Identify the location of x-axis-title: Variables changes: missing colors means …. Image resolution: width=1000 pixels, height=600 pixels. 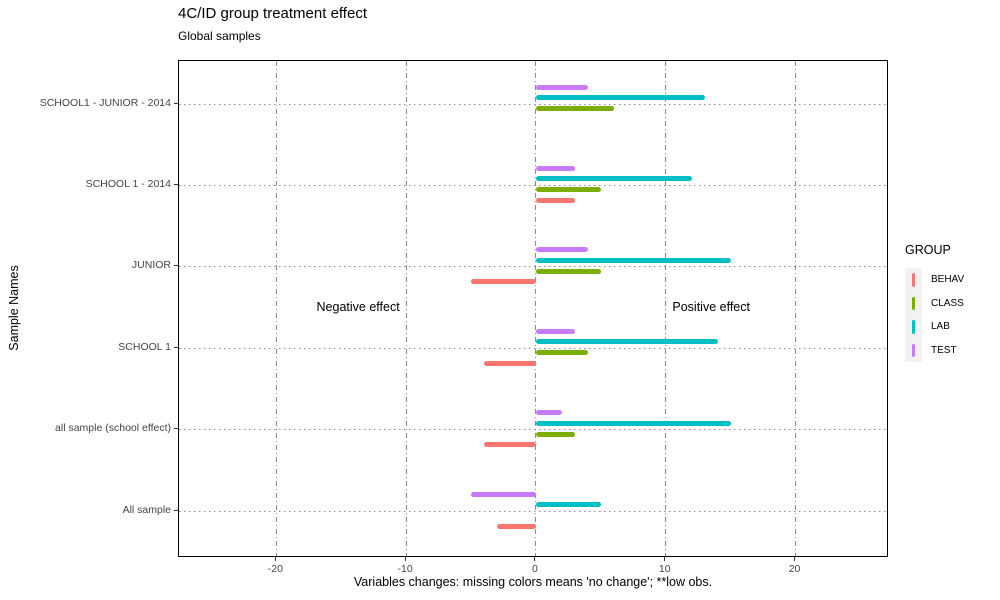
(533, 582).